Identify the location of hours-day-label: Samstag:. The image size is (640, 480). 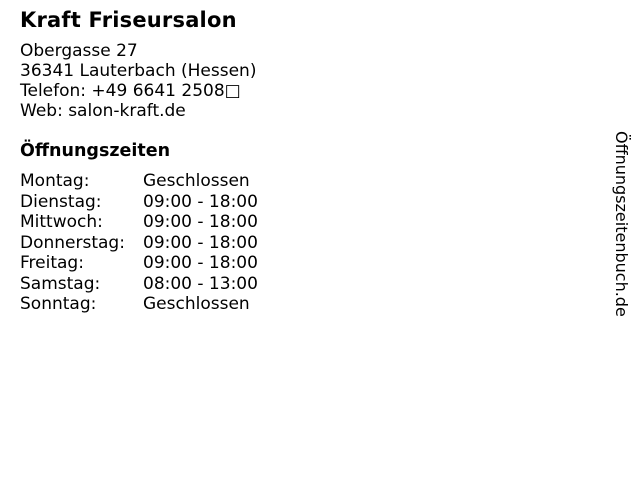
(60, 283).